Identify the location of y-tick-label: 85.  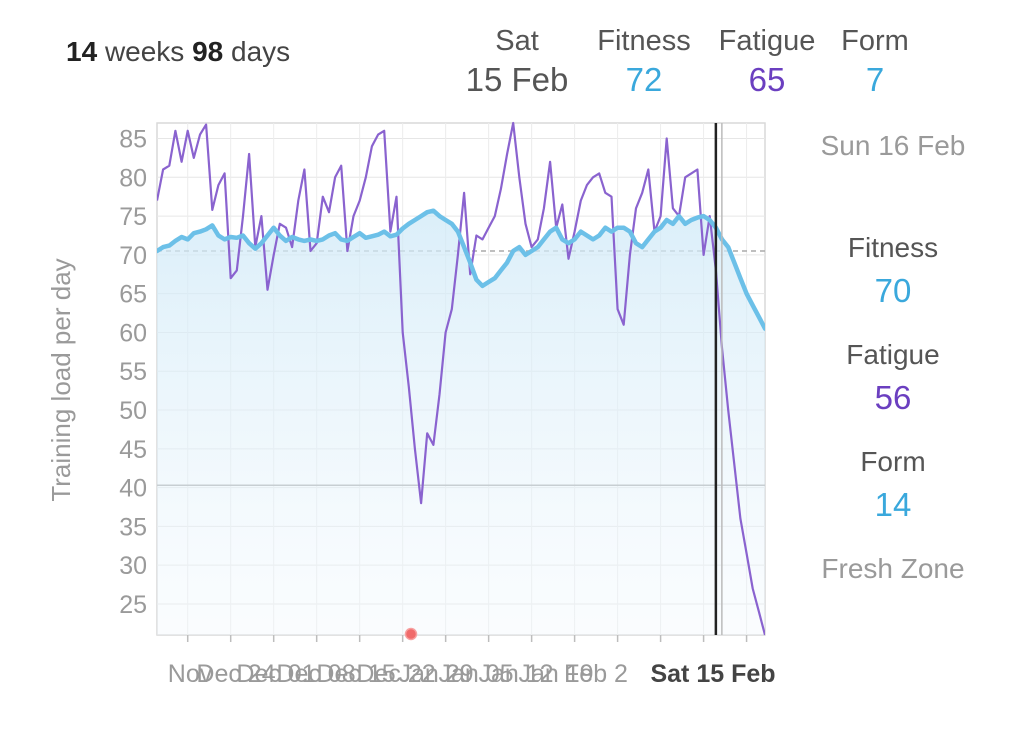
(133, 140).